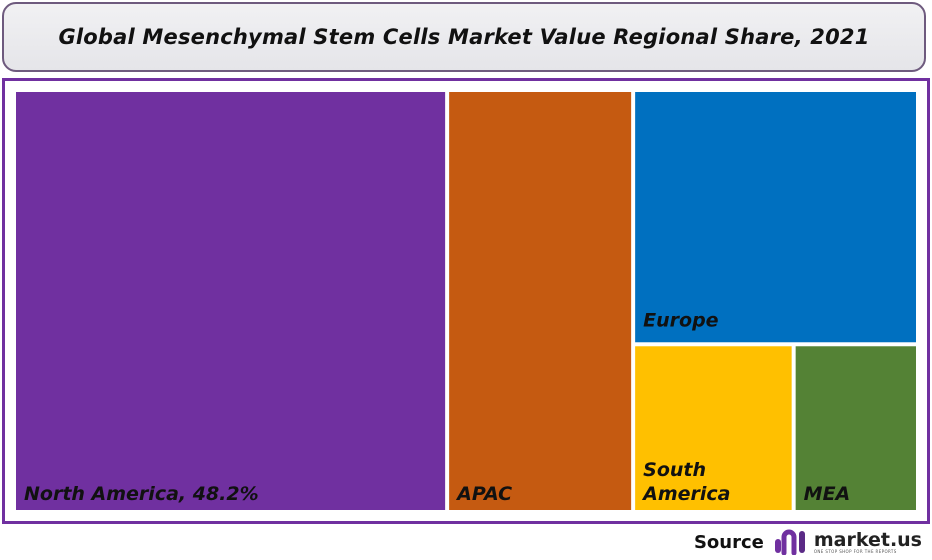  I want to click on treemap-rect-south-america, so click(713, 428).